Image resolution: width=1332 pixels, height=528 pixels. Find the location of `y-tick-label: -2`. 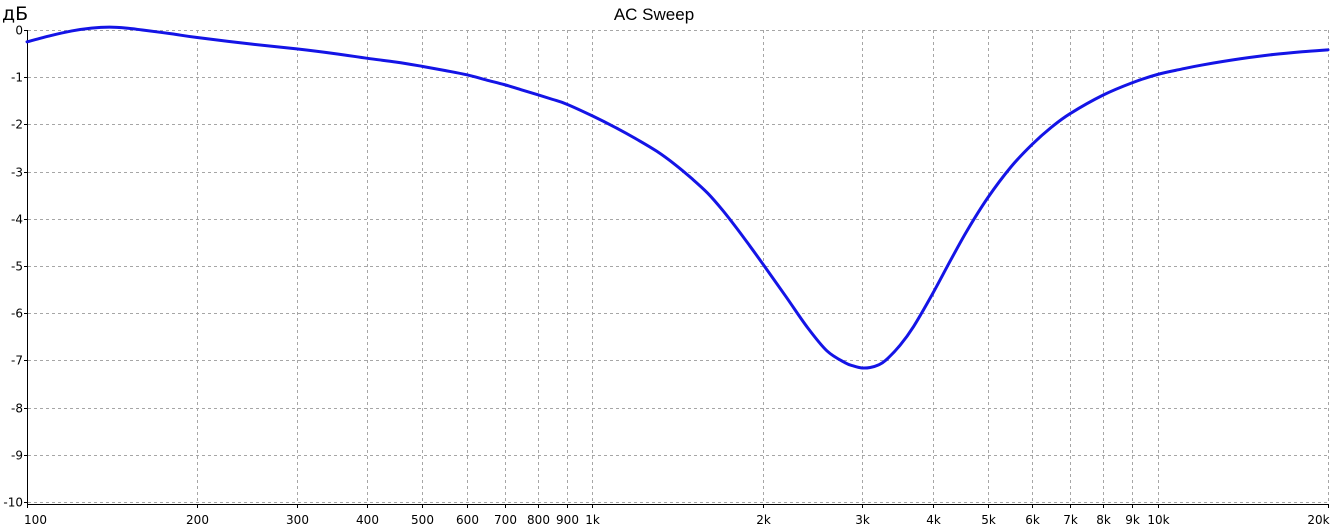

y-tick-label: -2 is located at coordinates (17, 125).